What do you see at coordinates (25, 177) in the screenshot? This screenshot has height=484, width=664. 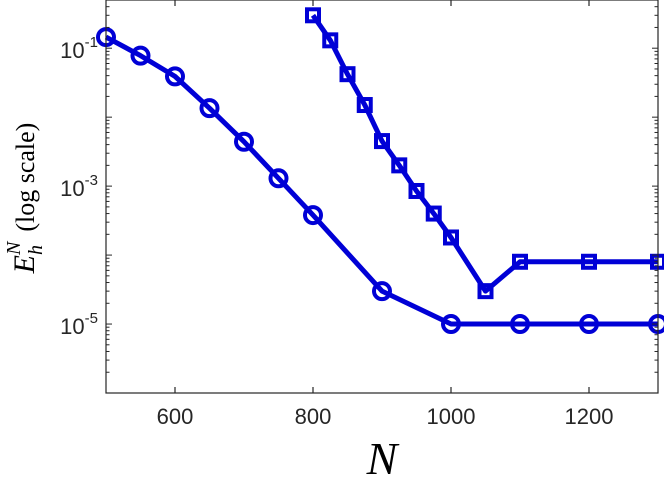 I see `y-axis-title-suffix: (log scale)` at bounding box center [25, 177].